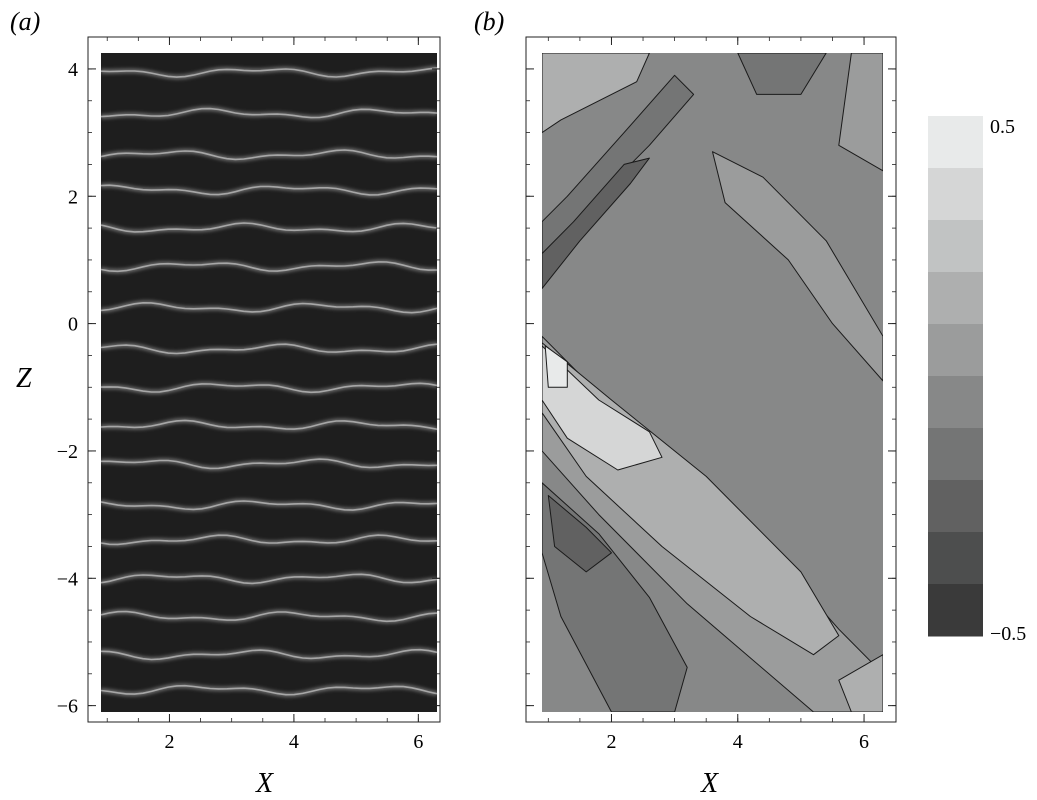  I want to click on y-tick-label: 2, so click(73, 197).